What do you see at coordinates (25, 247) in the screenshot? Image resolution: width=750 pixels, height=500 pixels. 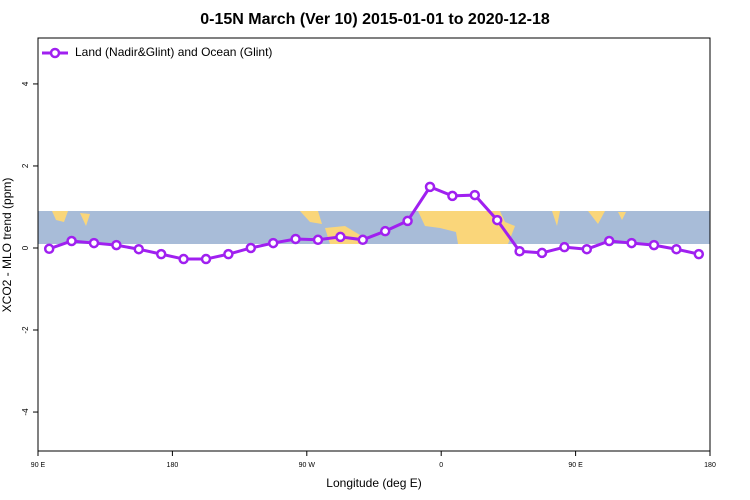 I see `y-tick-label: 0` at bounding box center [25, 247].